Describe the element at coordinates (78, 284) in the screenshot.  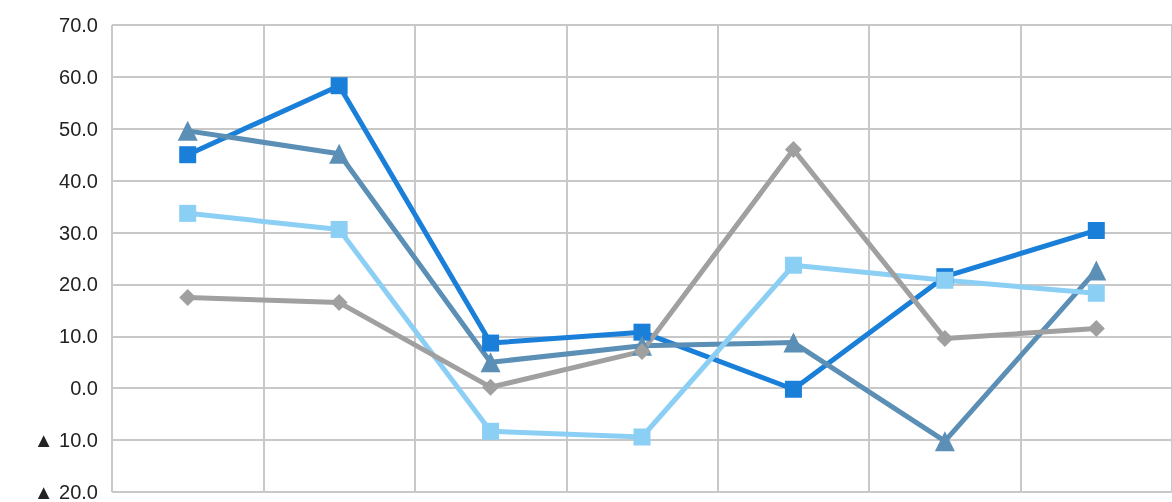
I see `y-tick-label: 20.0` at that location.